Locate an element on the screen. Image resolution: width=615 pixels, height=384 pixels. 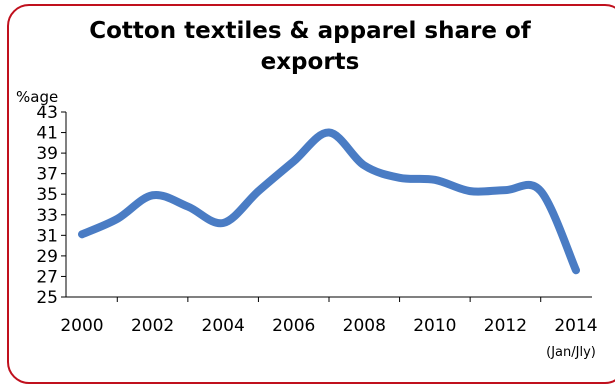
x-tick-label: 2010 is located at coordinates (434, 326).